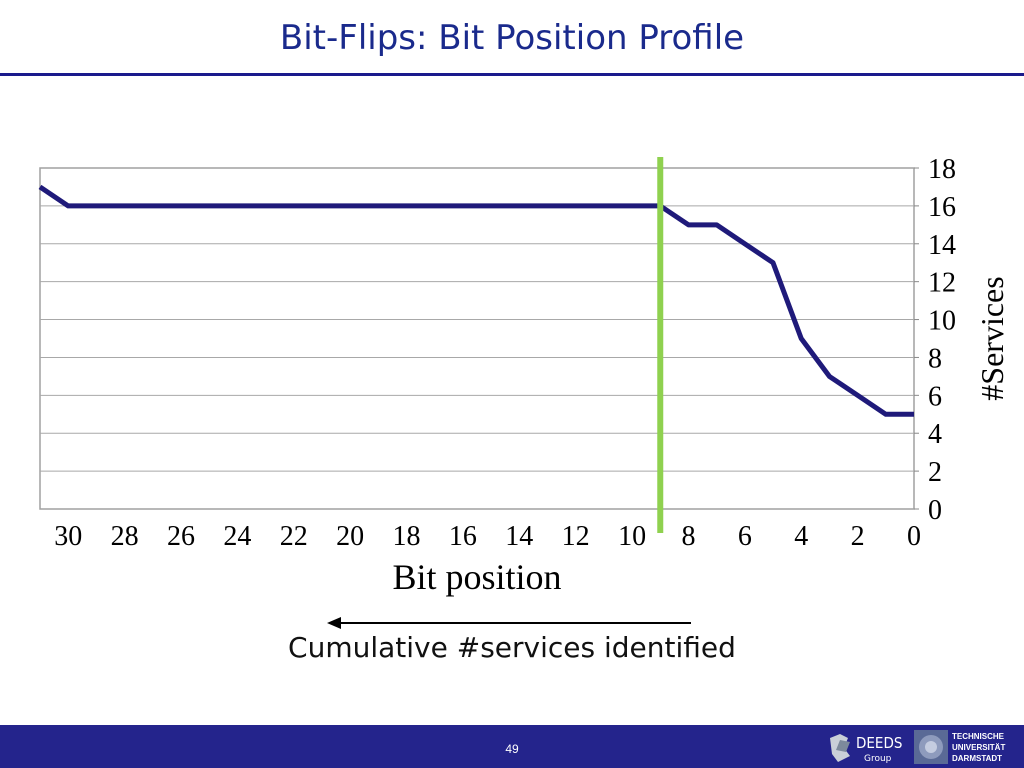 This screenshot has width=1024, height=768. Describe the element at coordinates (935, 472) in the screenshot. I see `y-tick-label: 2` at that location.